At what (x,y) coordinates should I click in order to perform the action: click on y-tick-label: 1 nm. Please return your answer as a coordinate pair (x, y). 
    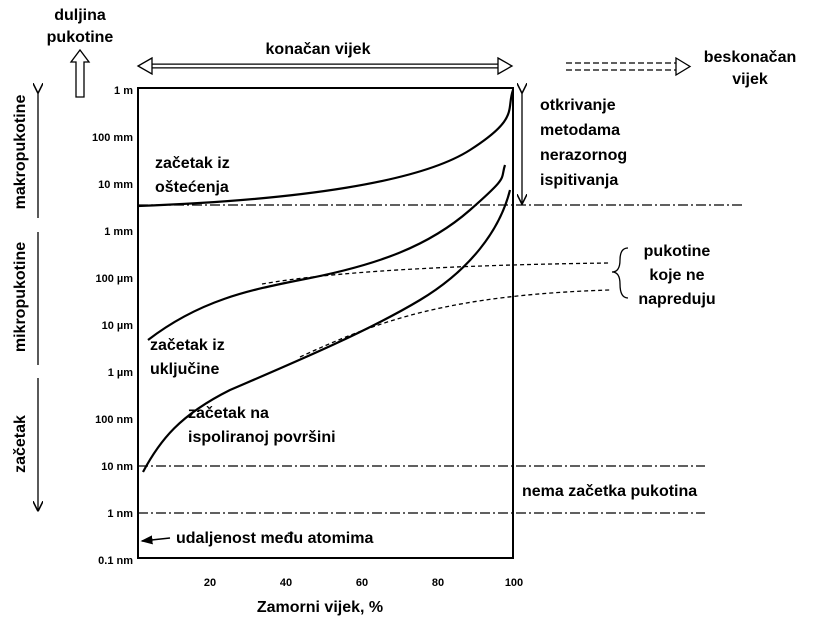
    Looking at the image, I should click on (120, 514).